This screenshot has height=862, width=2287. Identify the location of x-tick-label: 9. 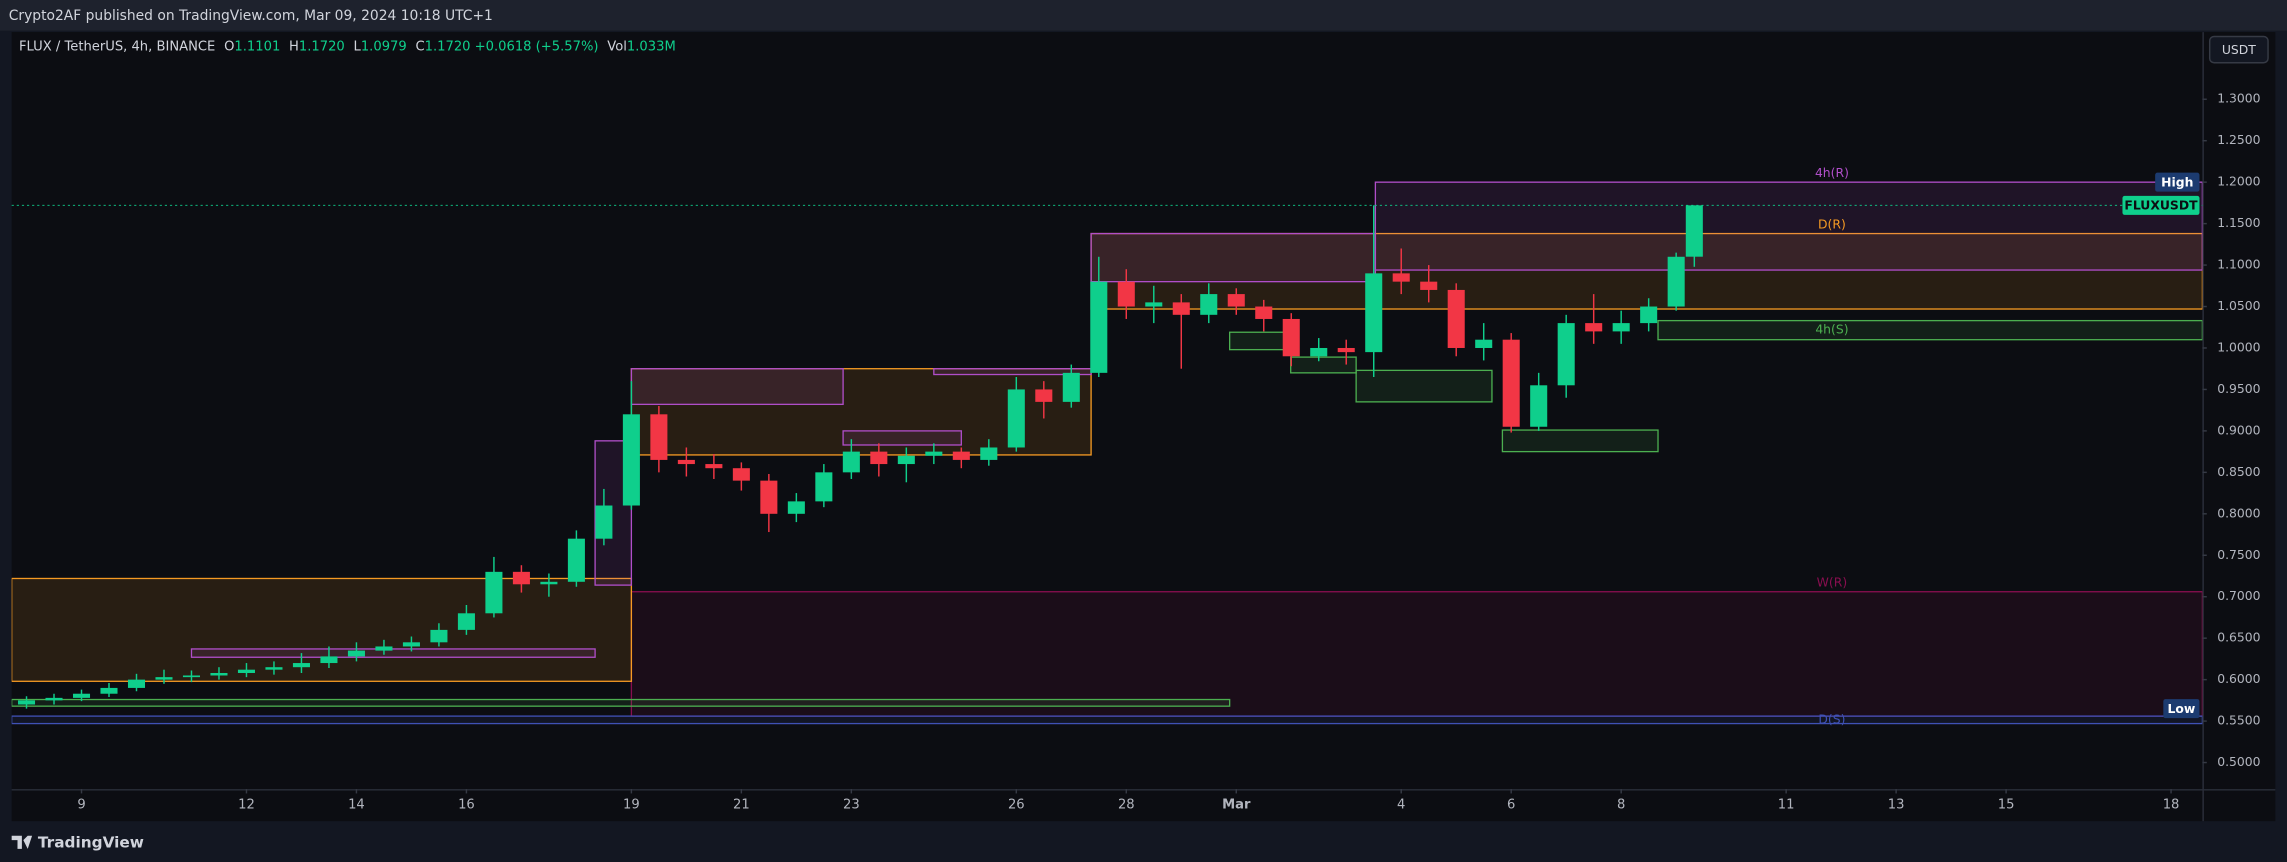
(81, 805).